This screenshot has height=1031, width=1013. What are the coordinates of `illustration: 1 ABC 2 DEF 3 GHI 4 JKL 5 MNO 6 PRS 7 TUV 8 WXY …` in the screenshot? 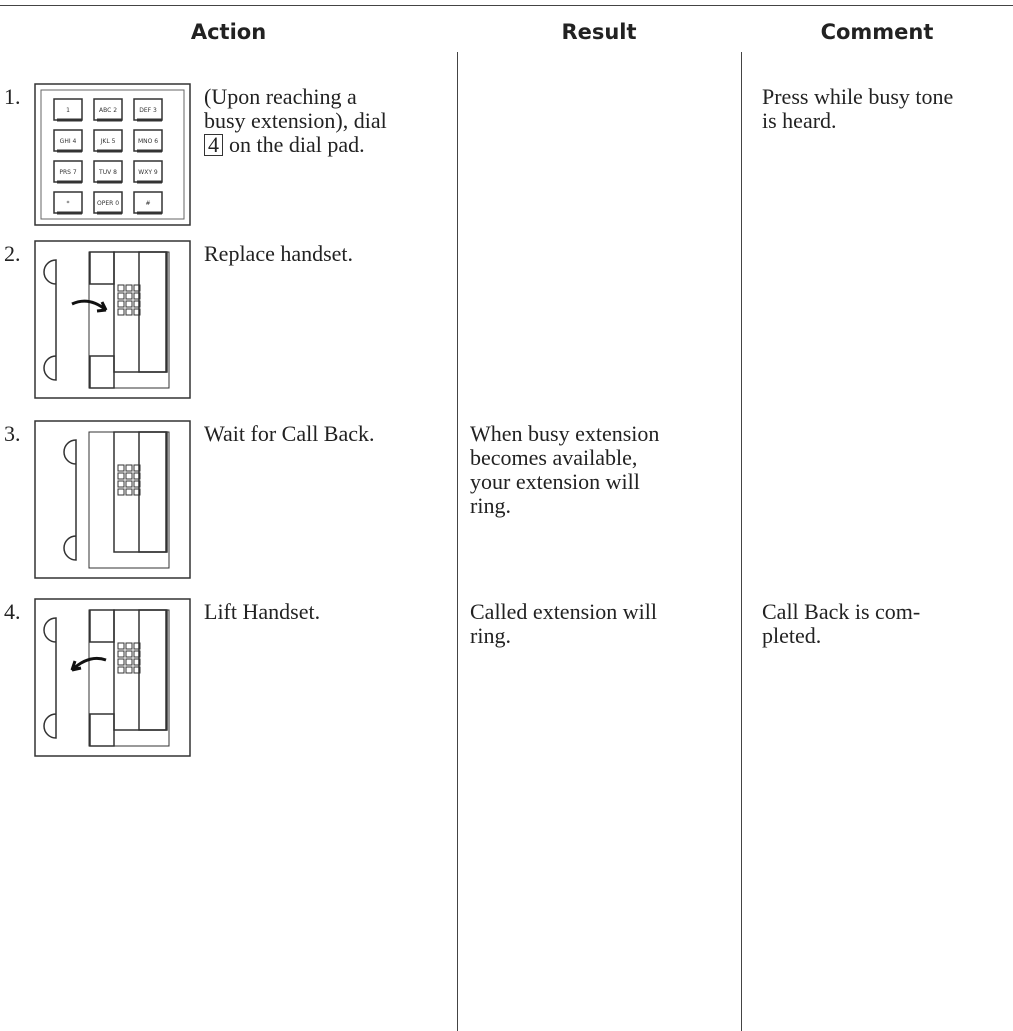 It's located at (112, 154).